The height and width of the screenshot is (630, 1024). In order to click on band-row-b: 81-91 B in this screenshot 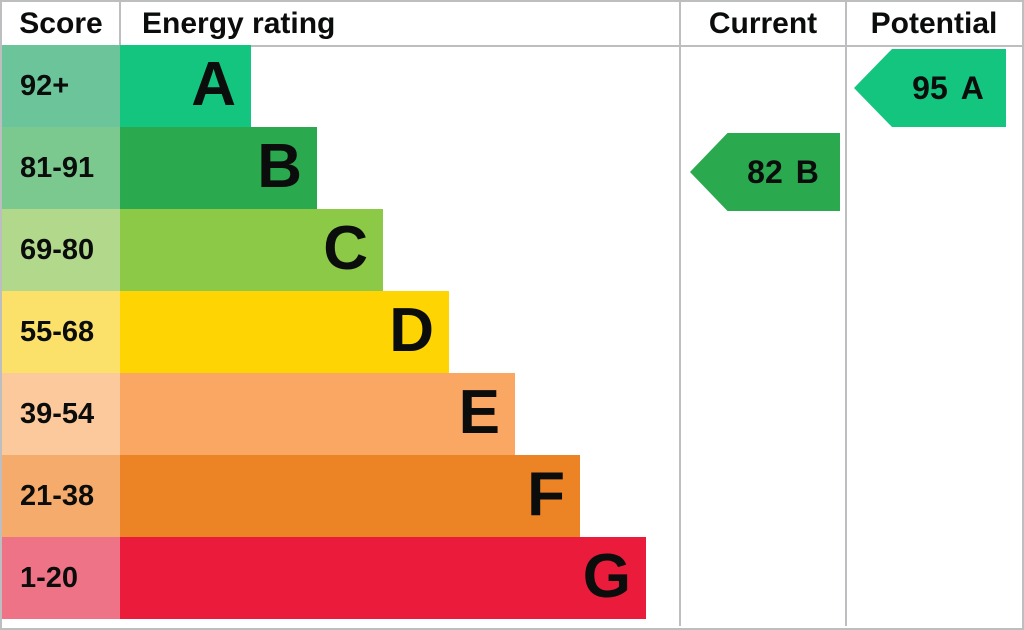, I will do `click(340, 168)`.